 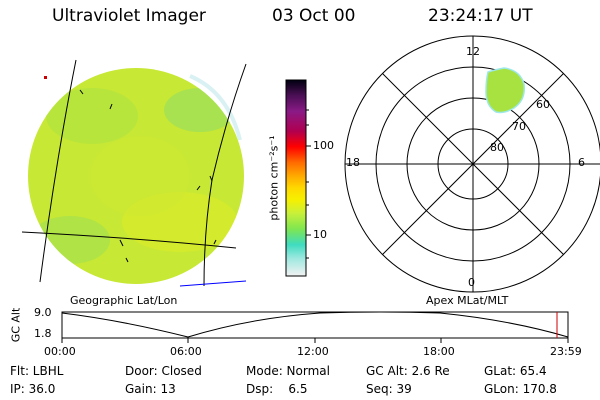 I want to click on mlt-label-0: 0, so click(x=471, y=282).